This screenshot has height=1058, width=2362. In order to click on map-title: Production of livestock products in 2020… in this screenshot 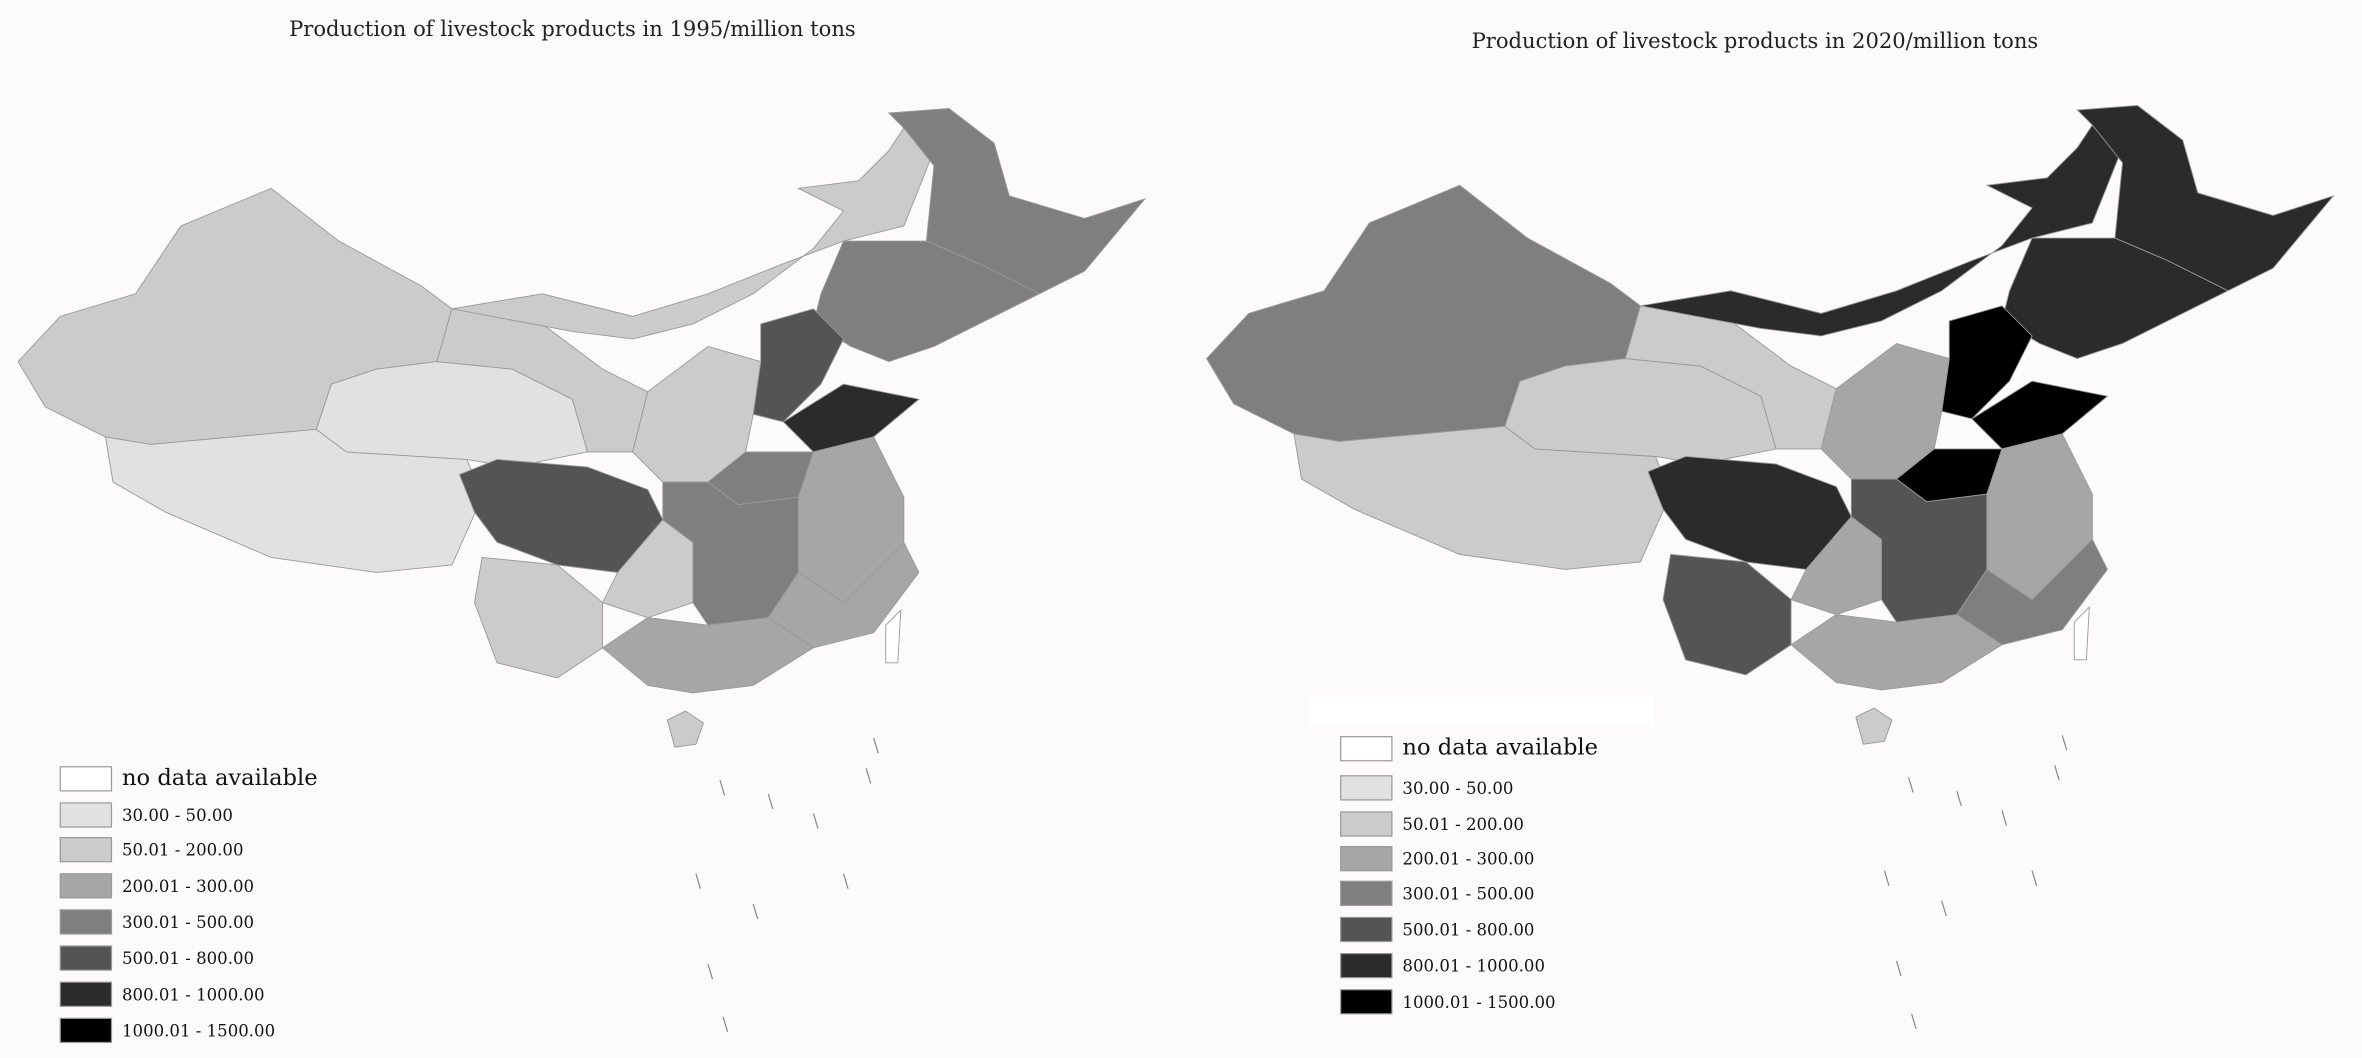, I will do `click(1755, 40)`.